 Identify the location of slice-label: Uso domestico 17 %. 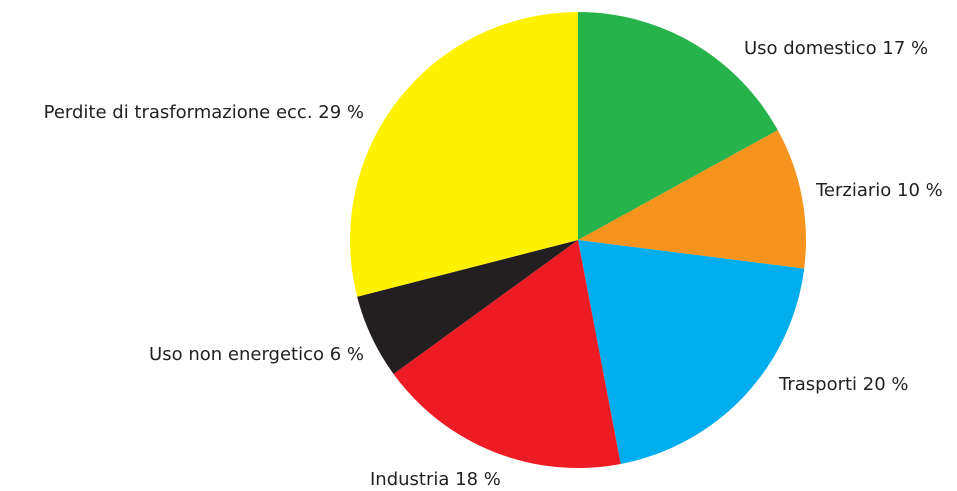
(836, 48).